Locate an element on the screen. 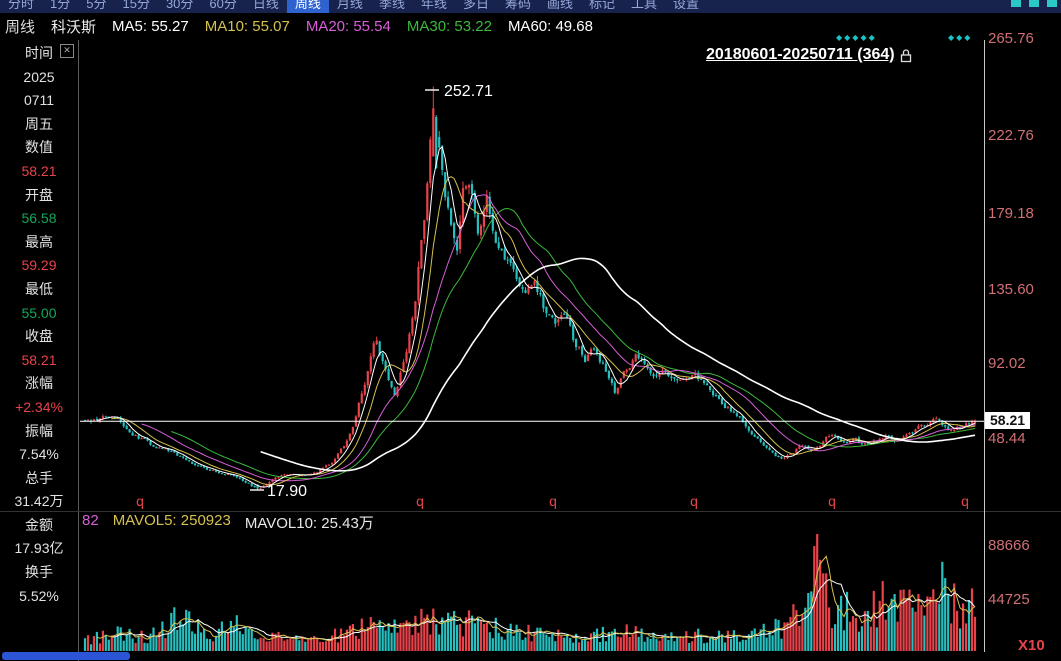 Image resolution: width=1061 pixels, height=661 pixels. mavol5-label: MAVOL5: 250923 is located at coordinates (171, 520).